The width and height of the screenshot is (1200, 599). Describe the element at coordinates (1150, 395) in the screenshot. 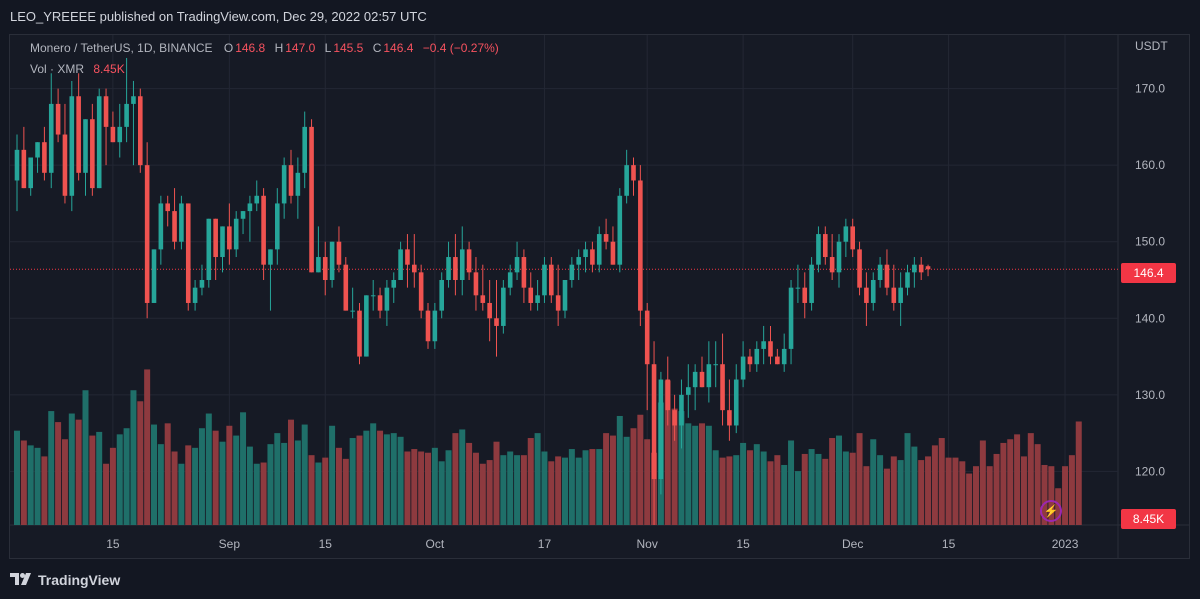

I see `y-tick-label: 130.0` at that location.